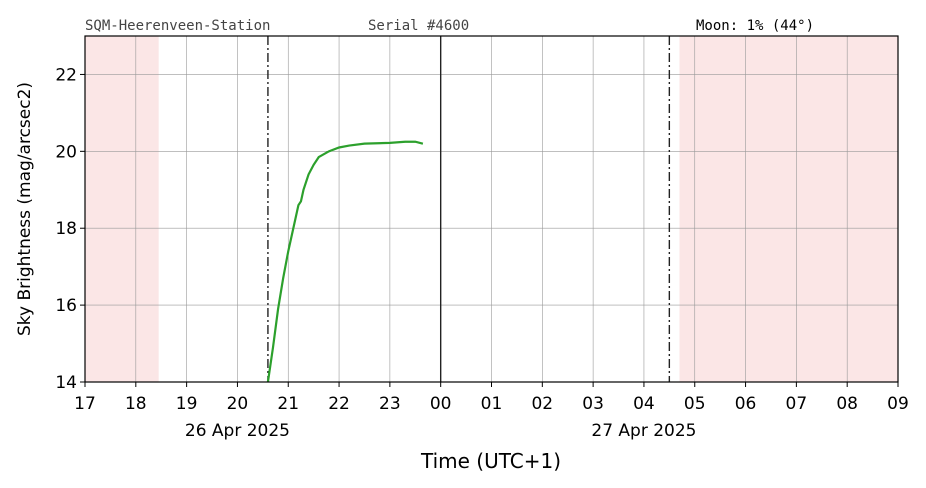  I want to click on y-tick-label: 18, so click(66, 229).